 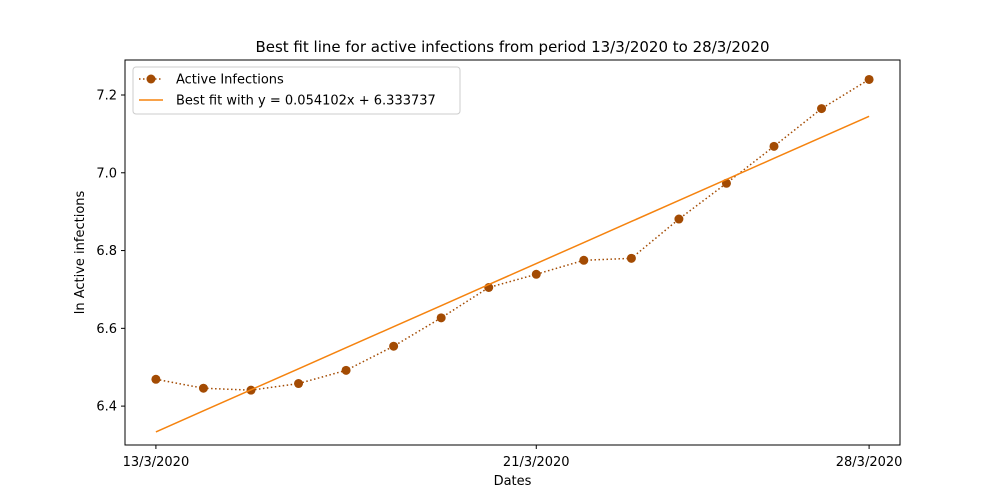 I want to click on legend-marker, so click(x=151, y=79).